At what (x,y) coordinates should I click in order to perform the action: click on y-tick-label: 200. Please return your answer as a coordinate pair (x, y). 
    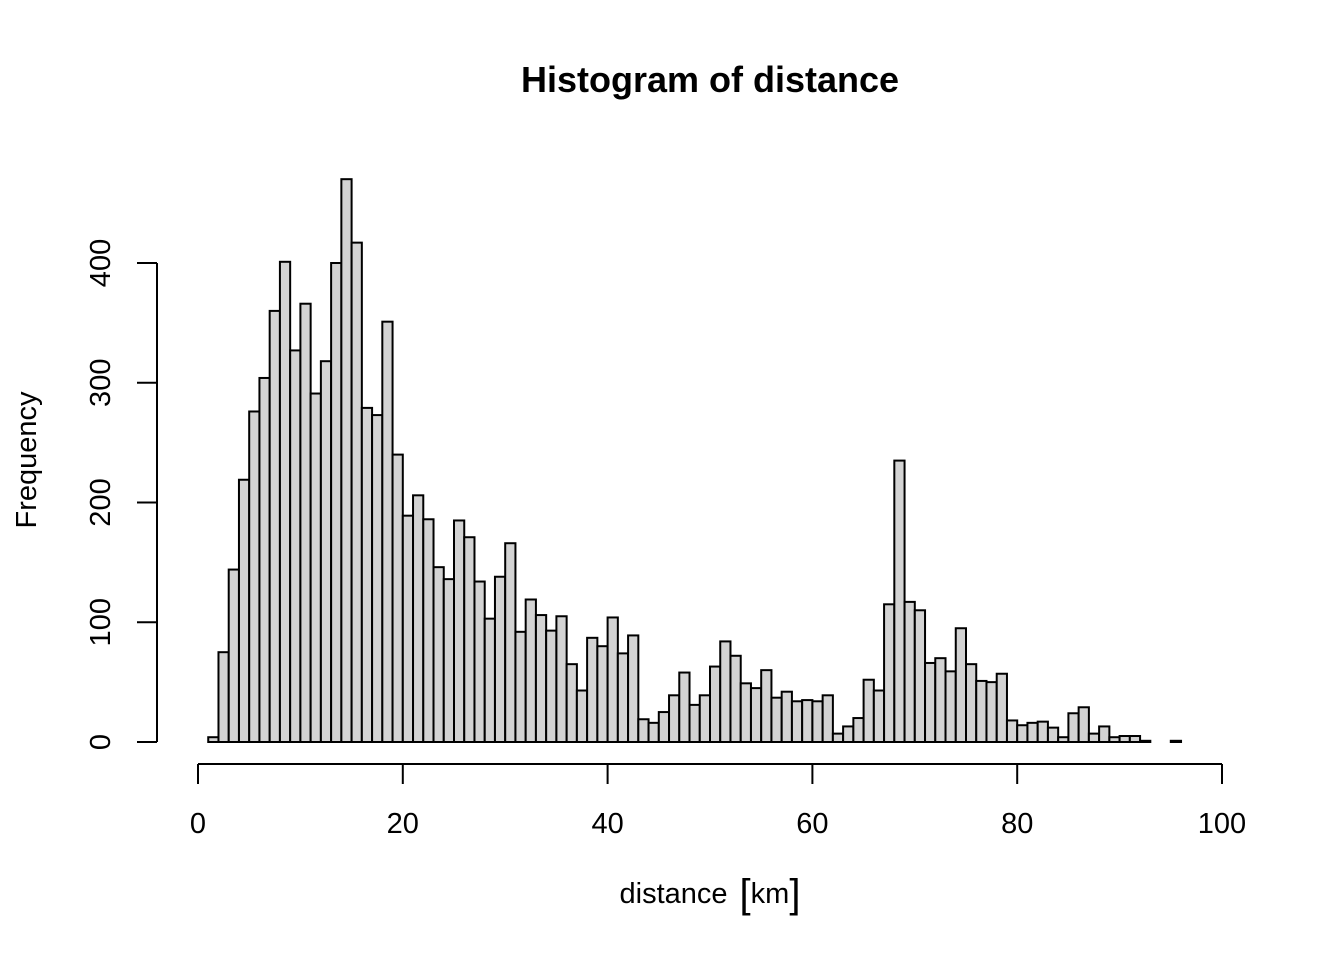
    Looking at the image, I should click on (101, 502).